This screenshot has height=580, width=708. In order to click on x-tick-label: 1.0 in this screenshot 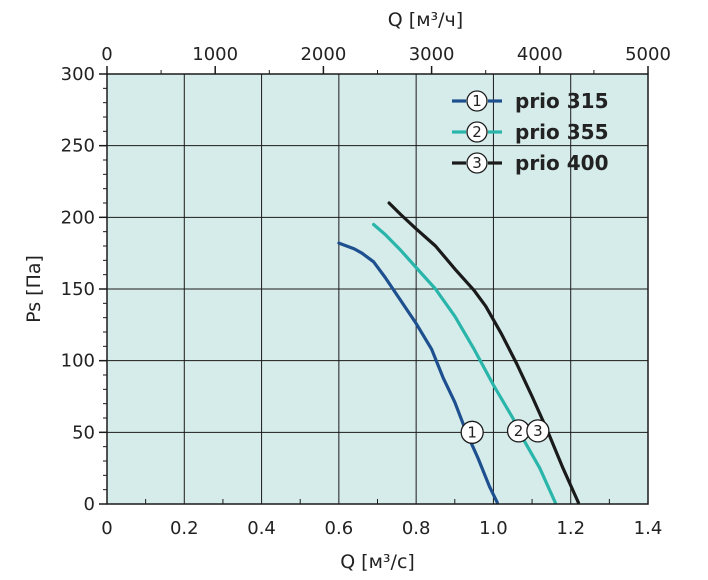, I will do `click(493, 528)`.